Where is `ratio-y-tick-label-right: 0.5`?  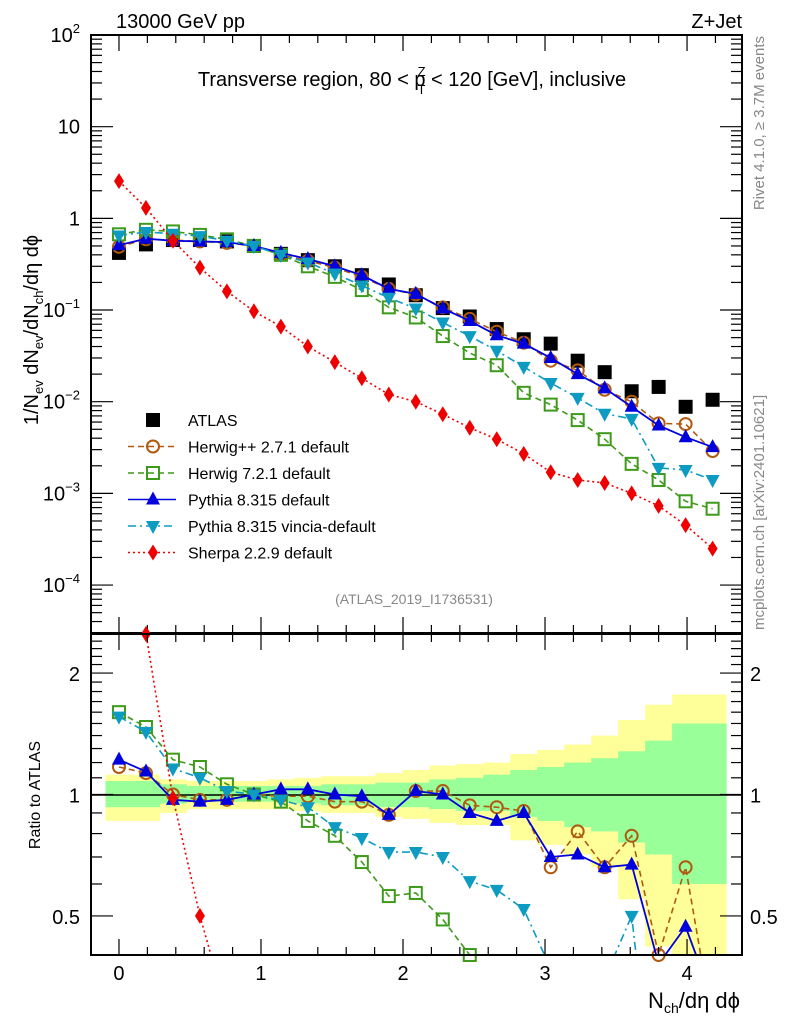 ratio-y-tick-label-right: 0.5 is located at coordinates (764, 918).